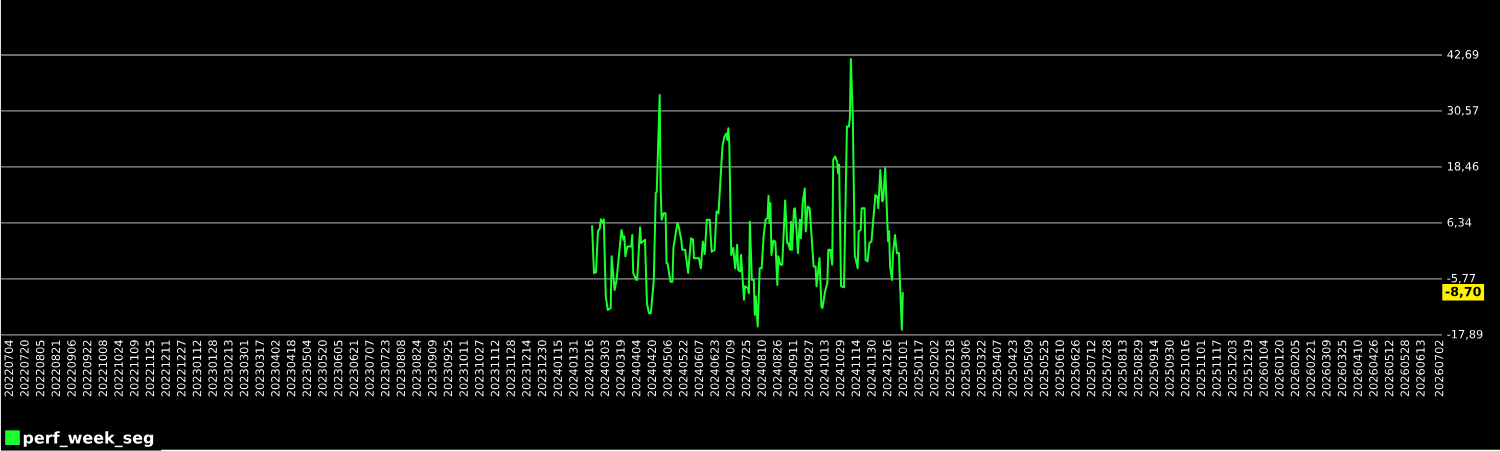 The height and width of the screenshot is (451, 1500). I want to click on x-tick-label: 20241013, so click(824, 368).